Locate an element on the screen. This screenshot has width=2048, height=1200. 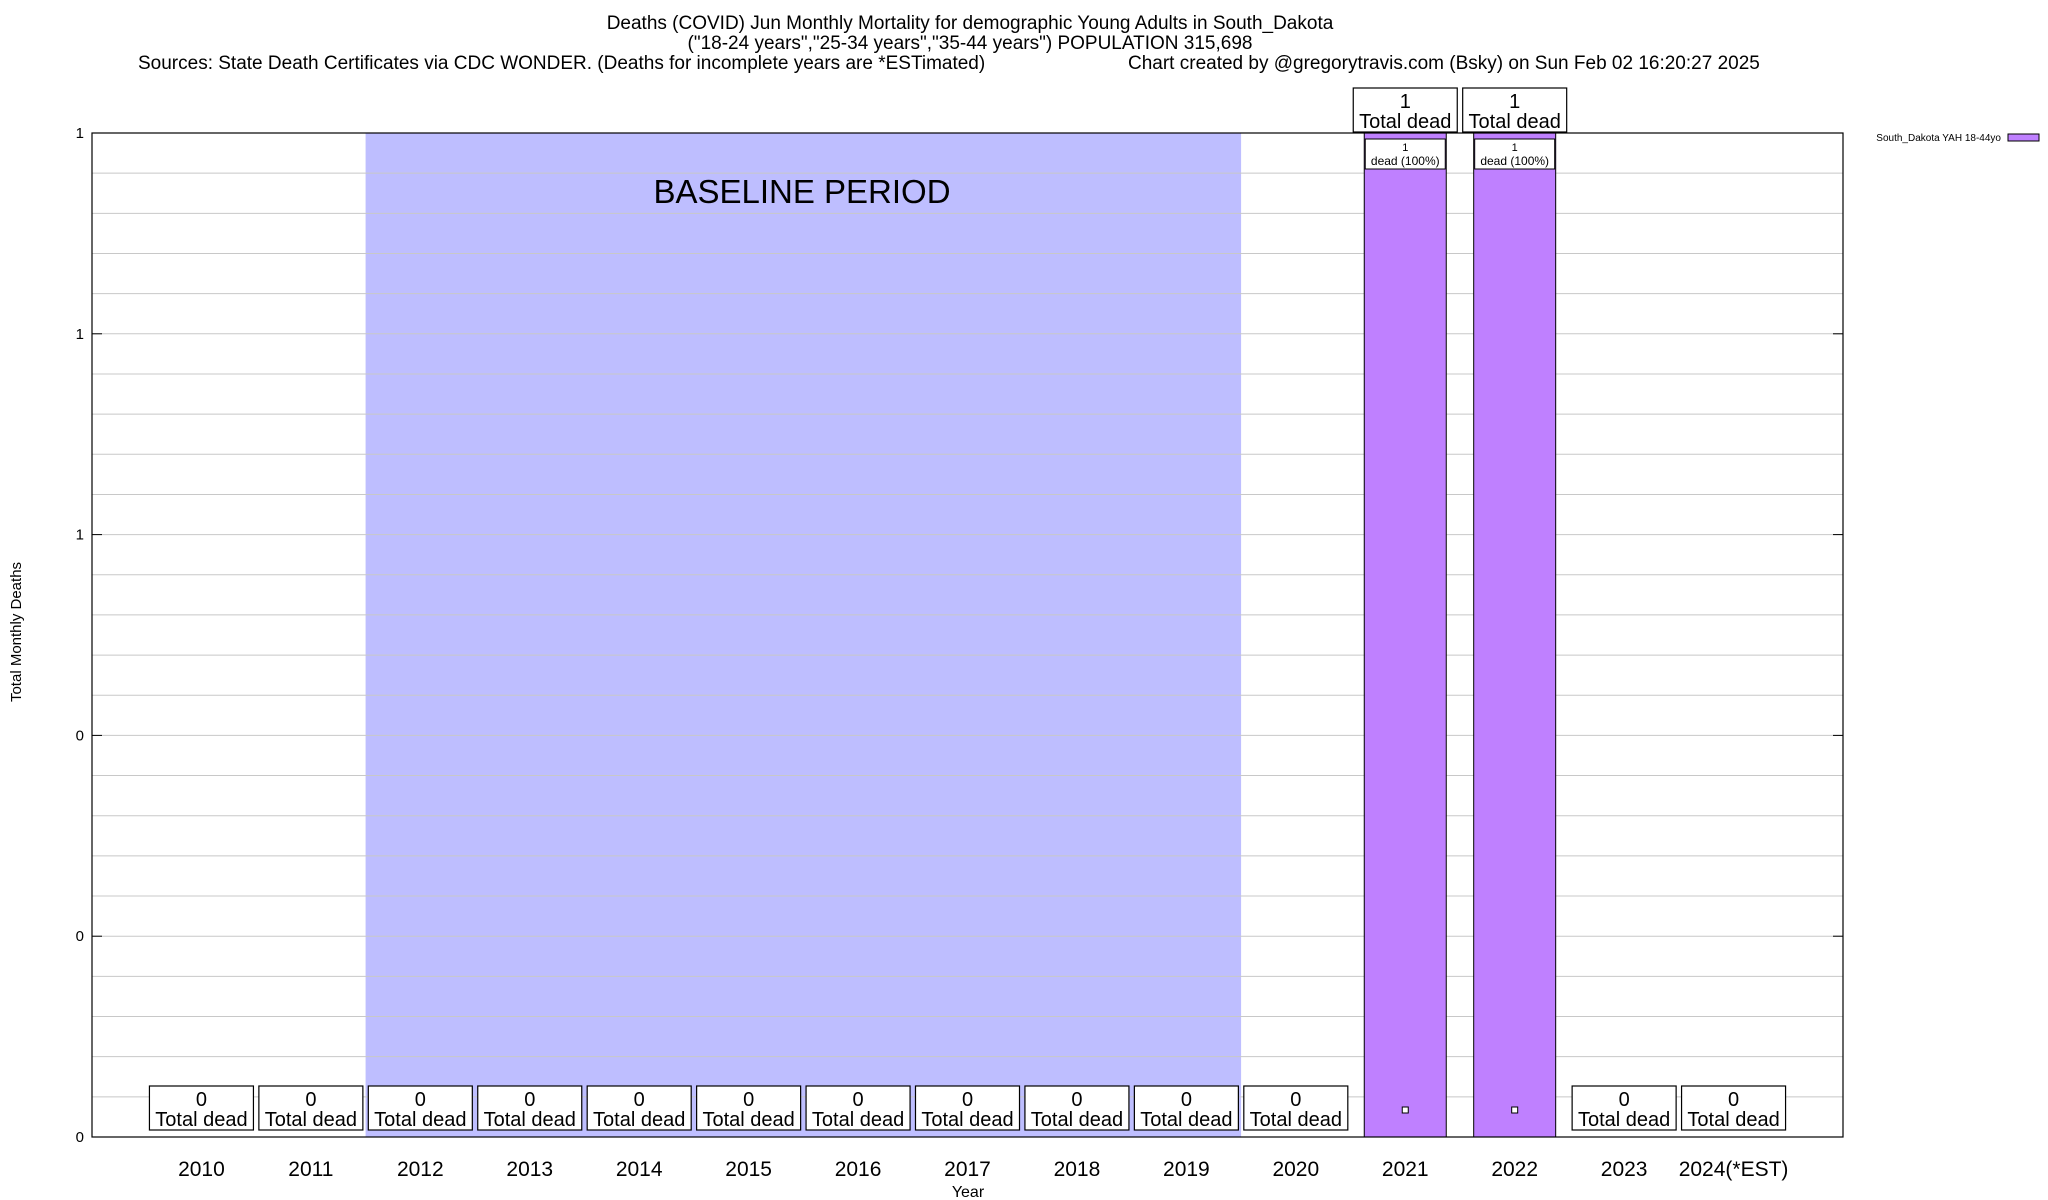
legend: South_Dakota YAH 18-44yo is located at coordinates (1958, 138).